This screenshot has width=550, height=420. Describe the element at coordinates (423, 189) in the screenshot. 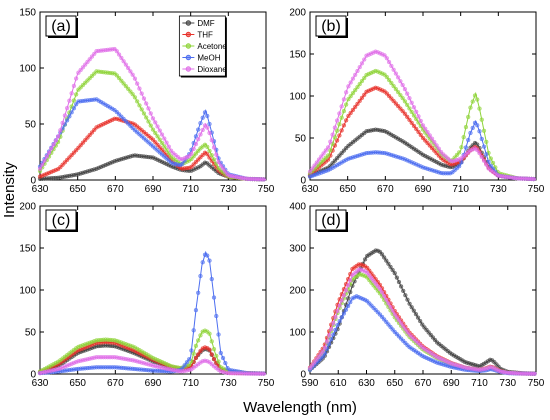

I see `x-tick-label: 690` at that location.